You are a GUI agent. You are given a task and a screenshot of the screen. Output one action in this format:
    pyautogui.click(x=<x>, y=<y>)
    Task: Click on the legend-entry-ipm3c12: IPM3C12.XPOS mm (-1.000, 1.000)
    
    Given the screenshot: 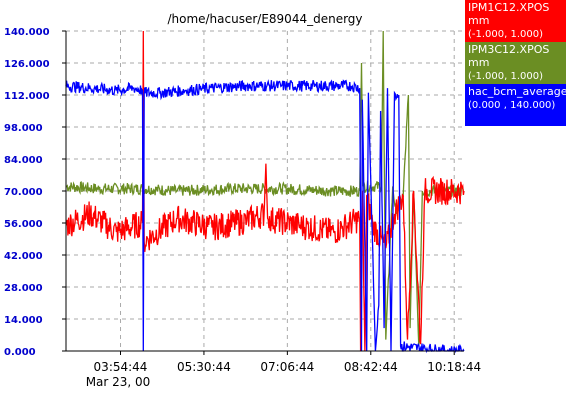 What is the action you would take?
    pyautogui.click(x=515, y=63)
    